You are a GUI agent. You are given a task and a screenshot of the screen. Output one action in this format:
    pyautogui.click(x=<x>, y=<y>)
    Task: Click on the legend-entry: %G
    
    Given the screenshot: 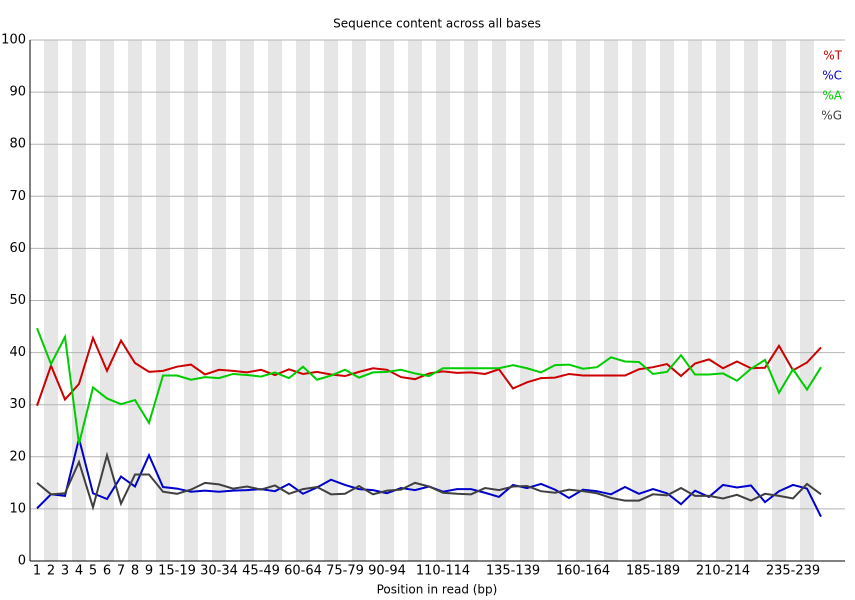 What is the action you would take?
    pyautogui.click(x=831, y=116)
    